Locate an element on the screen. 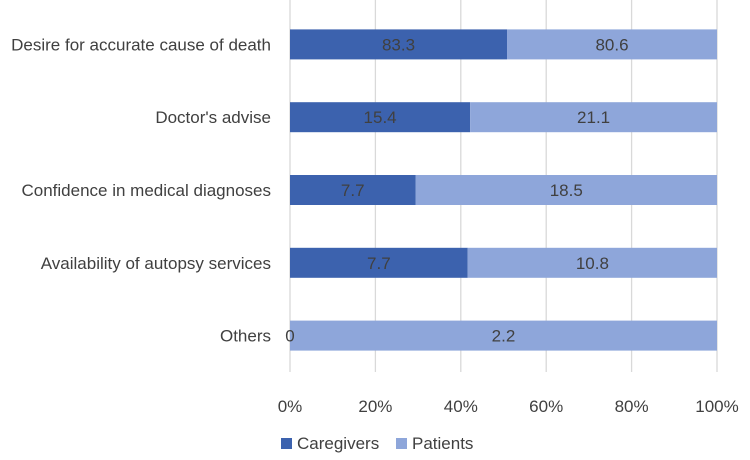 The height and width of the screenshot is (460, 750). legend-label-patients: Patients is located at coordinates (442, 443).